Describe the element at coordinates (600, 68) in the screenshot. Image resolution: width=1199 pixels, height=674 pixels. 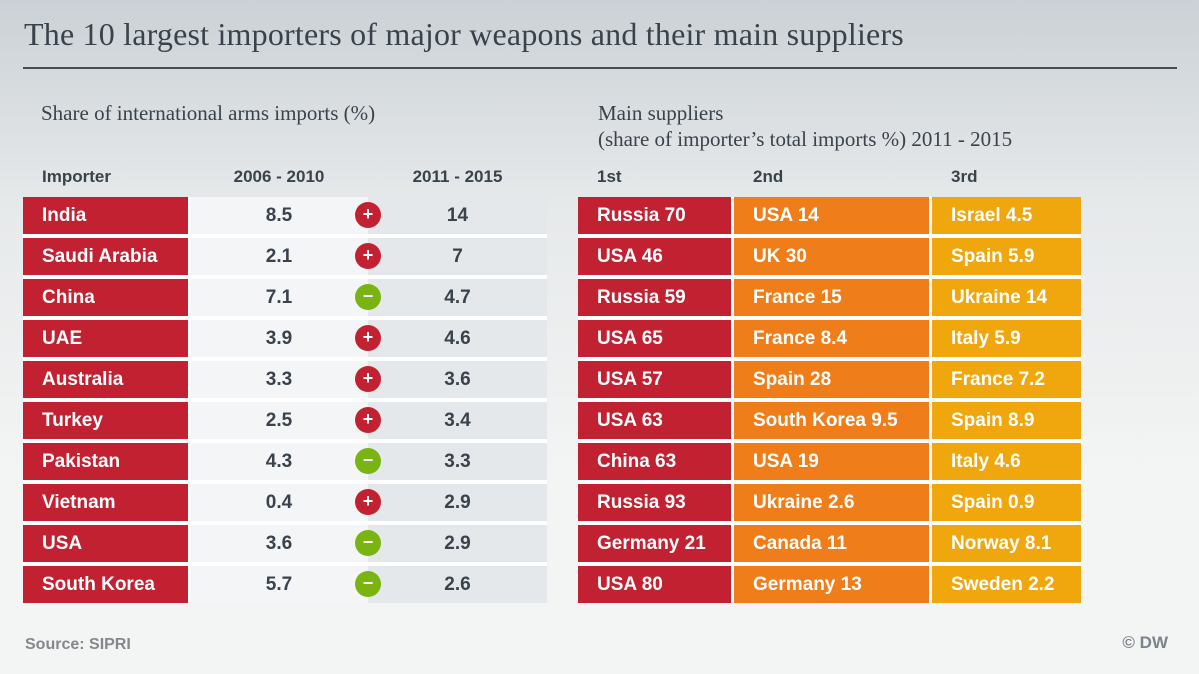
I see `title-divider` at that location.